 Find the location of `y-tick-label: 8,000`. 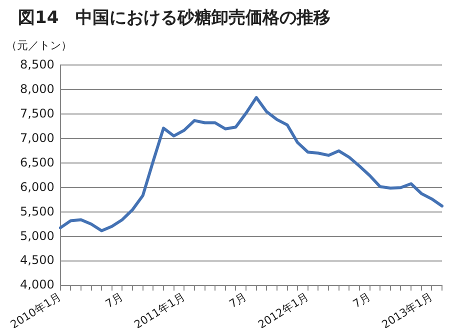

y-tick-label: 8,000 is located at coordinates (37, 89).